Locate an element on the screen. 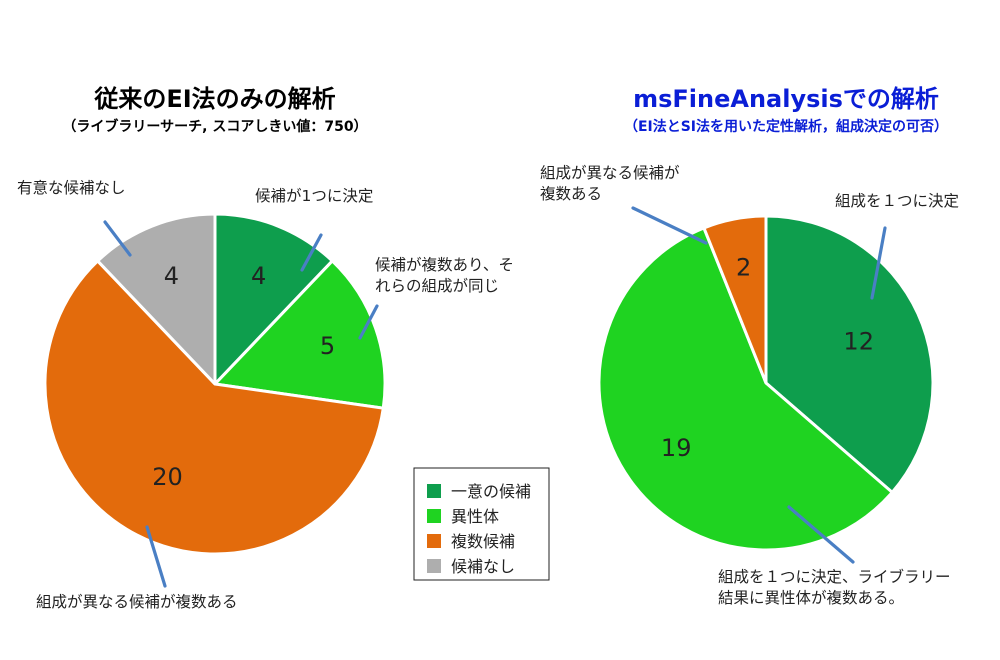  pie0-annotation-3-line-0: 有意な候補なし is located at coordinates (71, 187).